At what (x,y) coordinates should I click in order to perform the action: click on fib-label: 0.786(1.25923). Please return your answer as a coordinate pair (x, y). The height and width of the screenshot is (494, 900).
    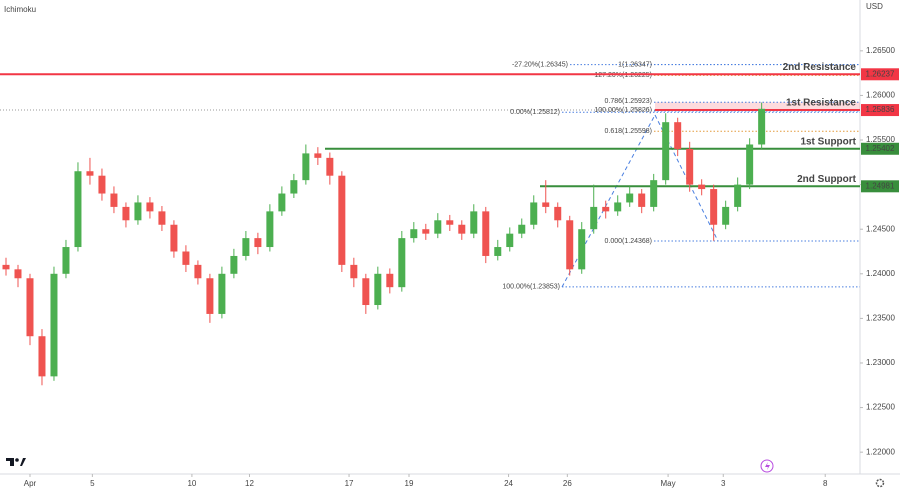
    Looking at the image, I should click on (628, 101).